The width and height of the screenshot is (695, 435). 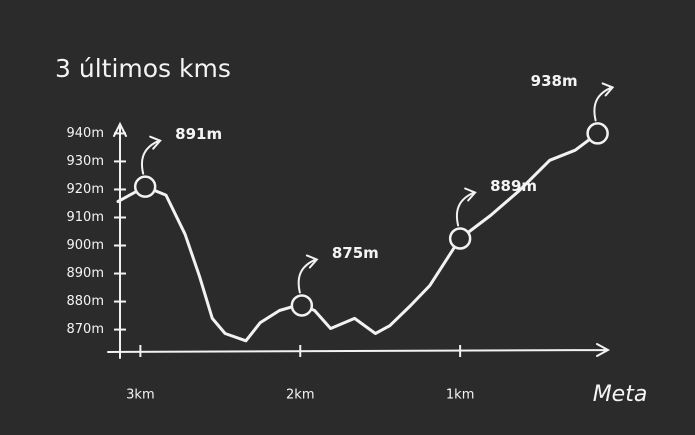 What do you see at coordinates (85, 133) in the screenshot?
I see `y-tick-label: 940m` at bounding box center [85, 133].